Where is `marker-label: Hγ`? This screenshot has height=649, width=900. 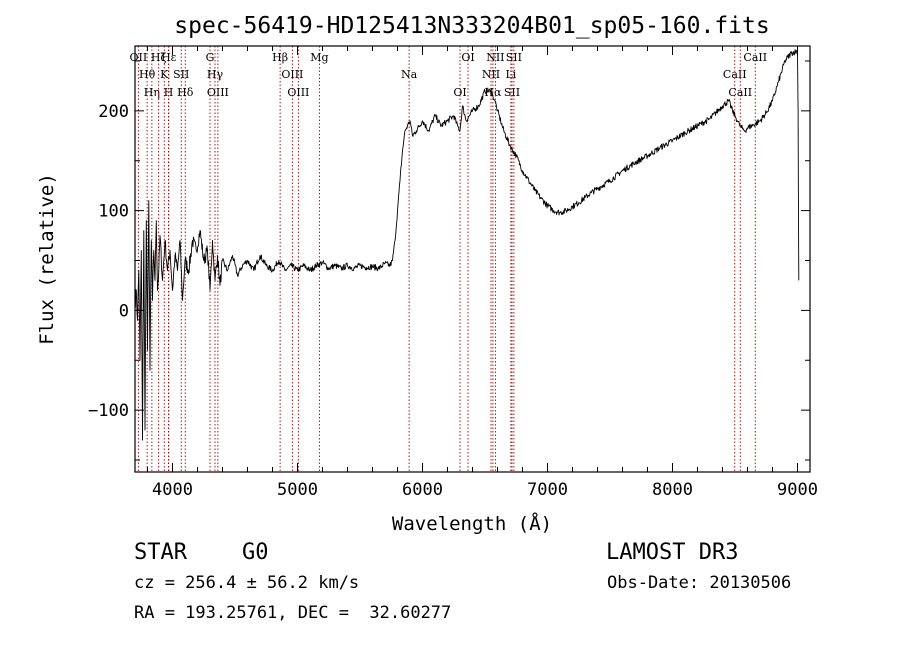 marker-label: Hγ is located at coordinates (215, 74).